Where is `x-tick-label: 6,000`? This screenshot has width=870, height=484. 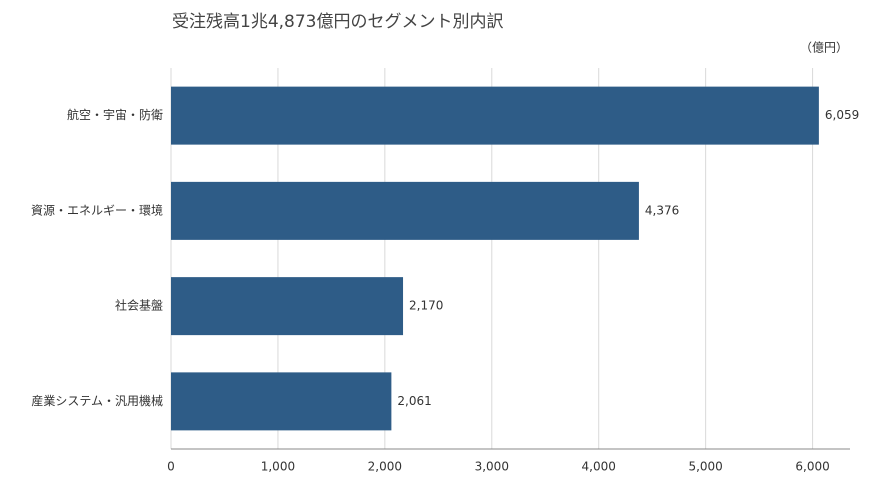
x-tick-label: 6,000 is located at coordinates (812, 467).